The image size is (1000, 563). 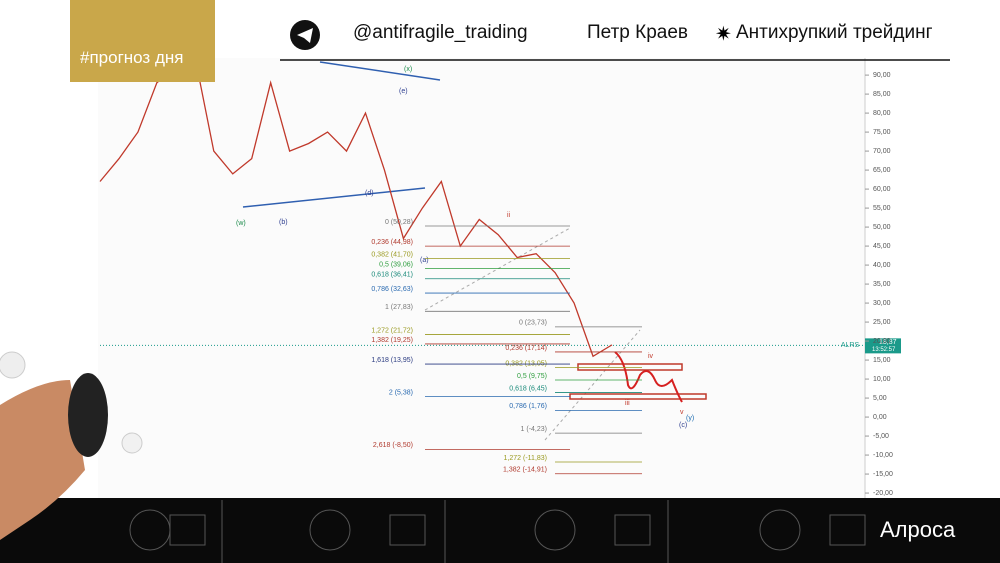 I want to click on wave-label: (y), so click(x=690, y=418).